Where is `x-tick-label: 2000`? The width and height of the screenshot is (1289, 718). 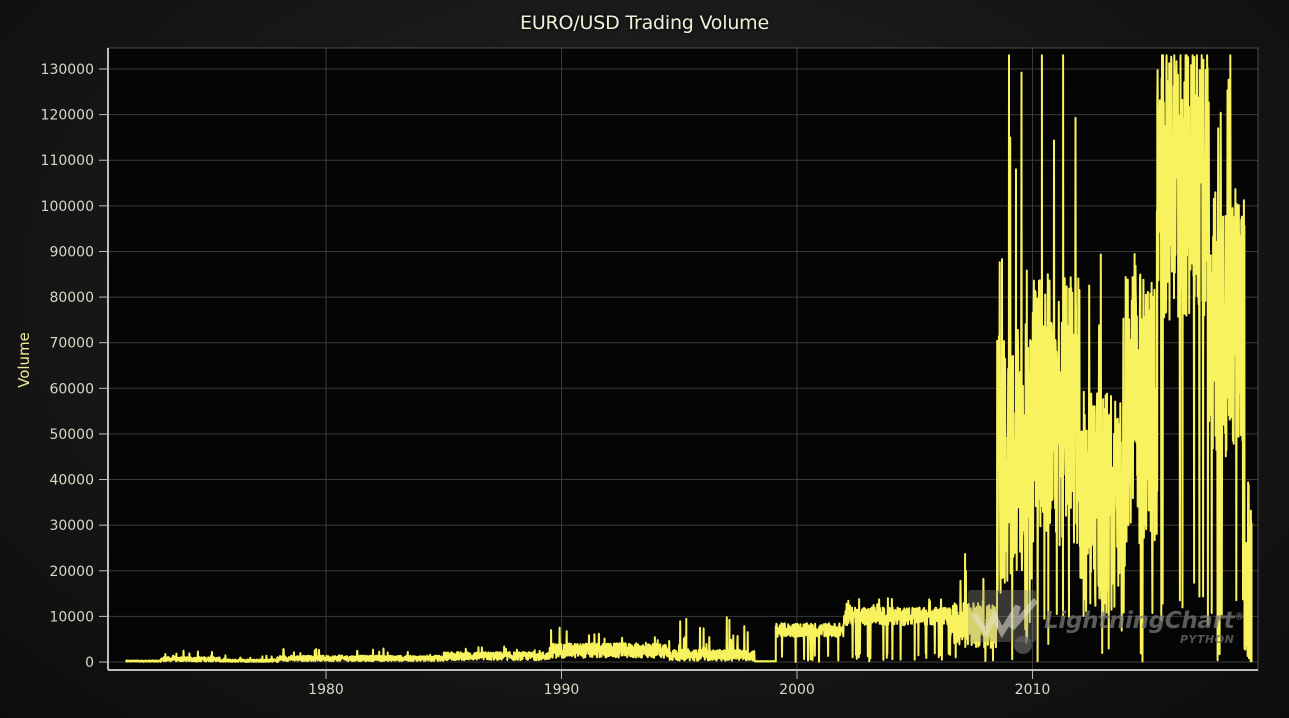
x-tick-label: 2000 is located at coordinates (797, 690).